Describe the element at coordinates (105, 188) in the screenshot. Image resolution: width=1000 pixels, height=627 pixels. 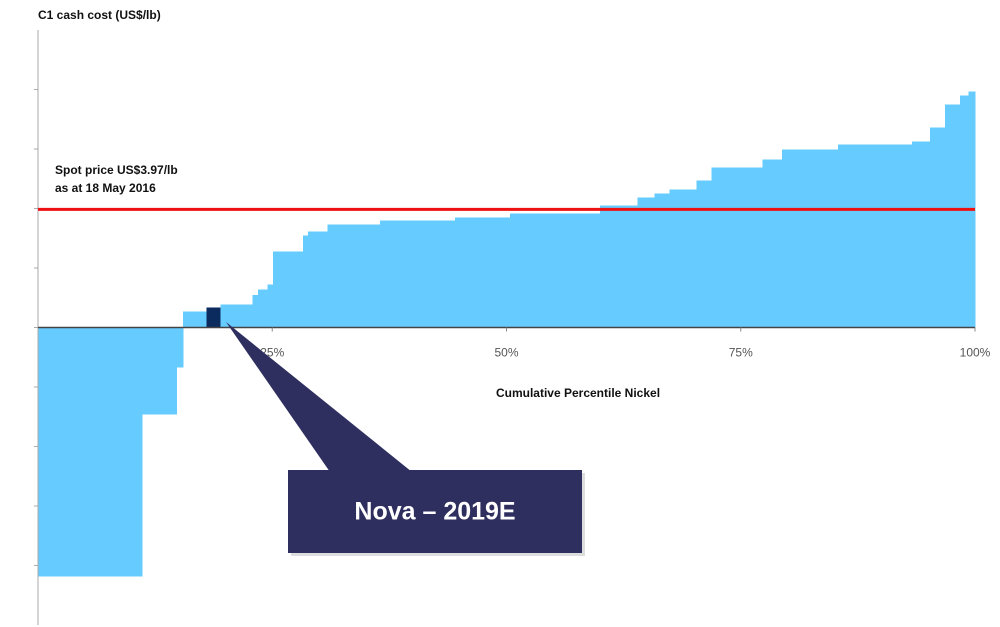
I see `reference-sublabel: as at 18 May 2016` at that location.